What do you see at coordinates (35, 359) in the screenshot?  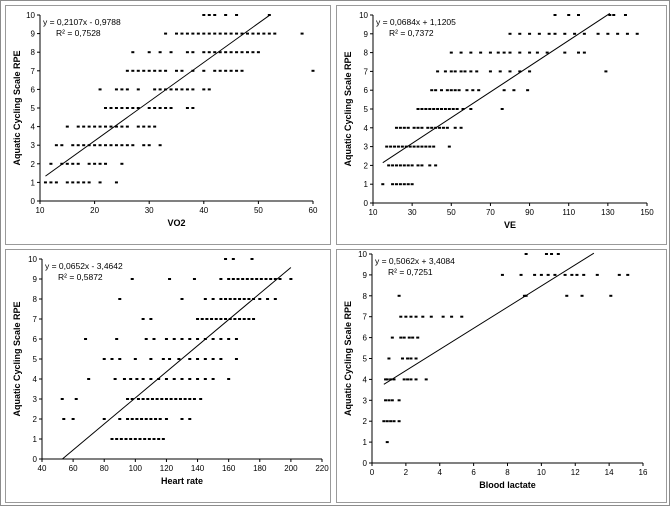 I see `y-tick-label: 5` at bounding box center [35, 359].